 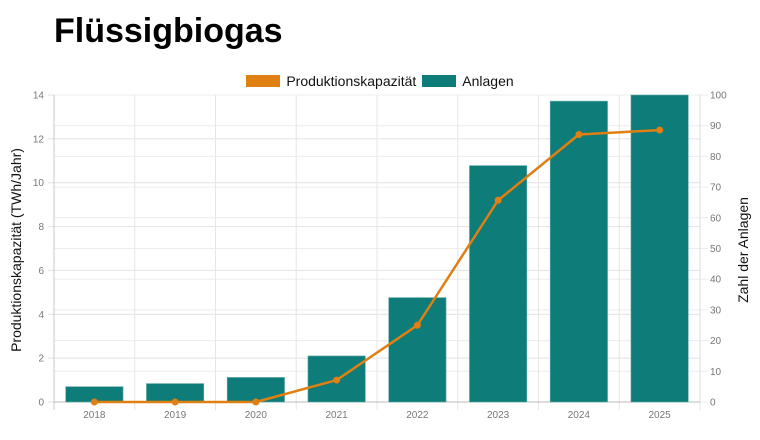 I want to click on left-tick-label: 10, so click(x=39, y=183).